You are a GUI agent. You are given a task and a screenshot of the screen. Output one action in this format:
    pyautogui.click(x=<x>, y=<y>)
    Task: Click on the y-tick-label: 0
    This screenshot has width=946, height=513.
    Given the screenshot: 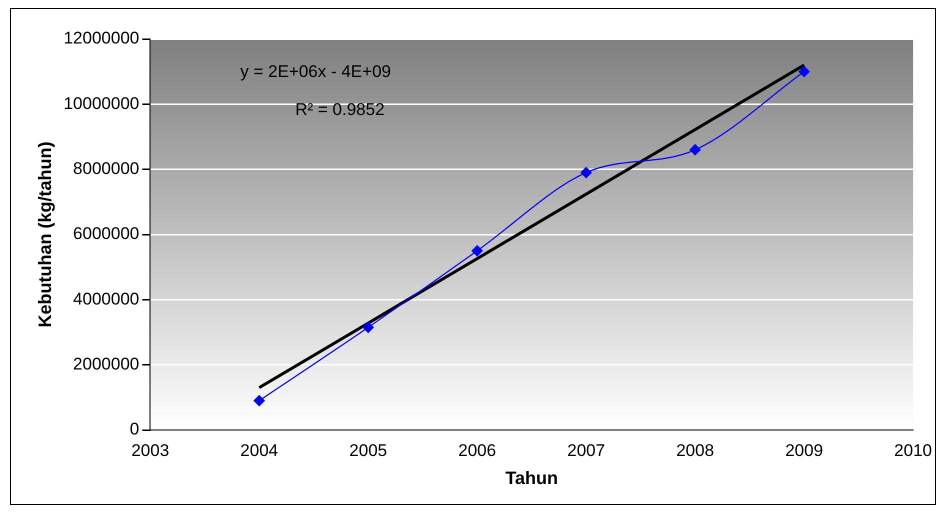 What is the action you would take?
    pyautogui.click(x=135, y=429)
    